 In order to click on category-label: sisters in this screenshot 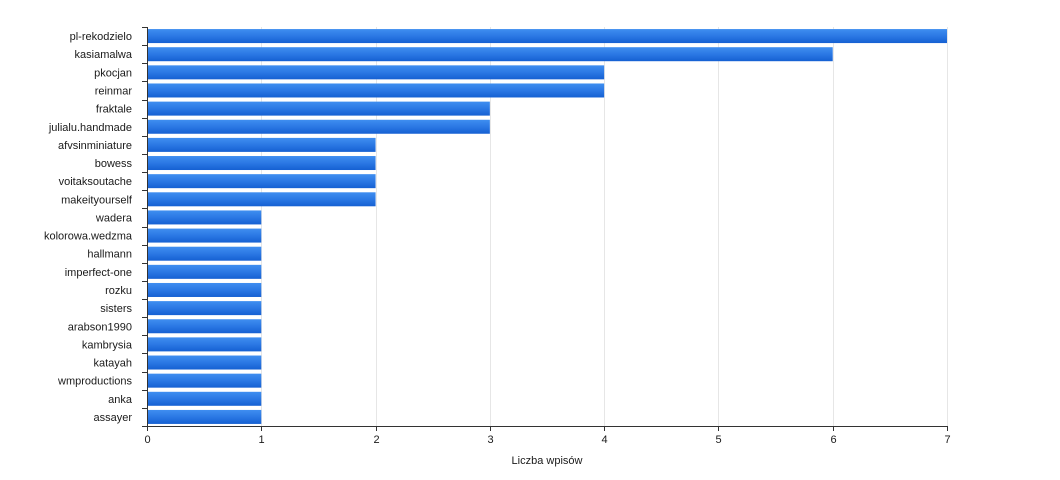, I will do `click(116, 309)`.